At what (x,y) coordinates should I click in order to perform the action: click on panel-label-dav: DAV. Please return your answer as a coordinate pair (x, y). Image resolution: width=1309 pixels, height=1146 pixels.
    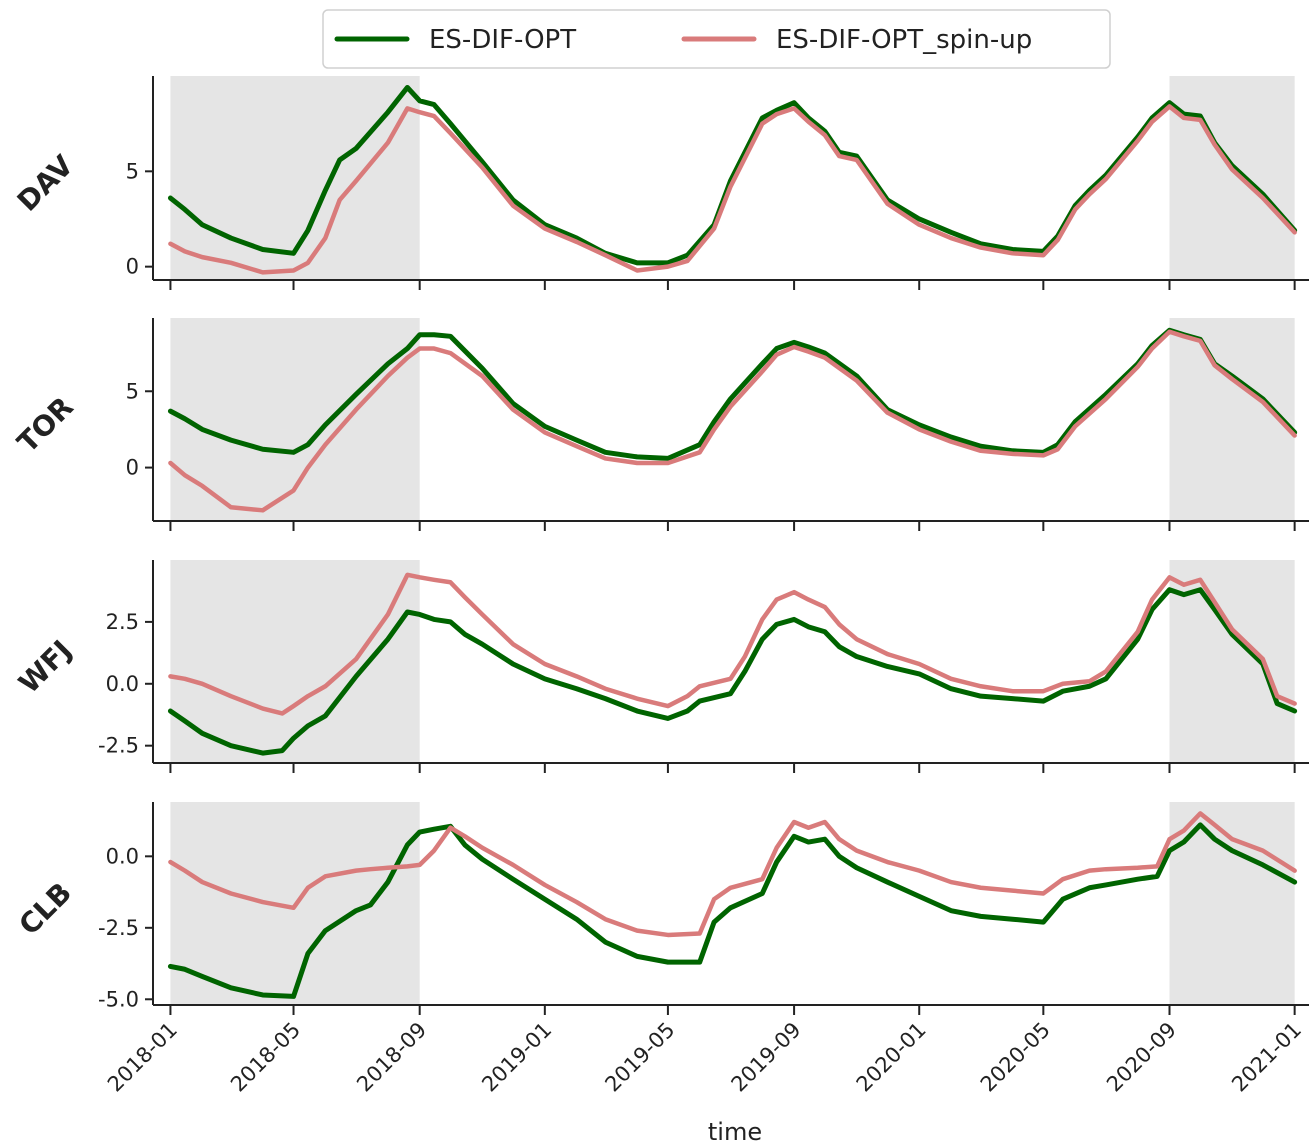
    Looking at the image, I should click on (45, 183).